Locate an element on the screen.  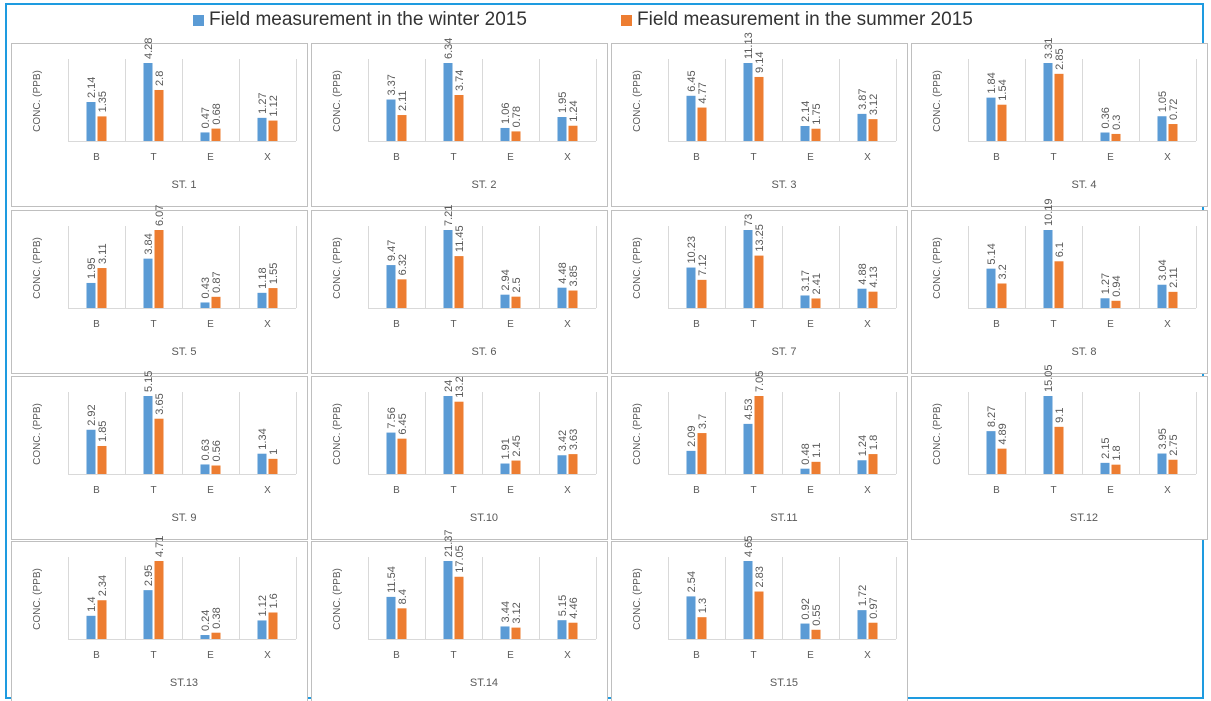
data-label: 1.85 is located at coordinates (103, 431).